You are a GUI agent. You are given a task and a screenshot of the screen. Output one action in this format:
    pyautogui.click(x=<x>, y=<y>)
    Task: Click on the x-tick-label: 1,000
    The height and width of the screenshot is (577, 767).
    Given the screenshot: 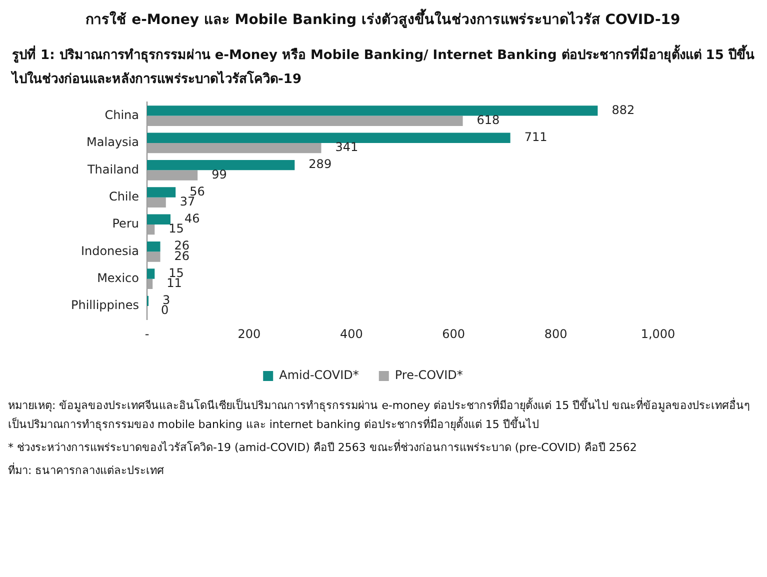 What is the action you would take?
    pyautogui.click(x=658, y=333)
    